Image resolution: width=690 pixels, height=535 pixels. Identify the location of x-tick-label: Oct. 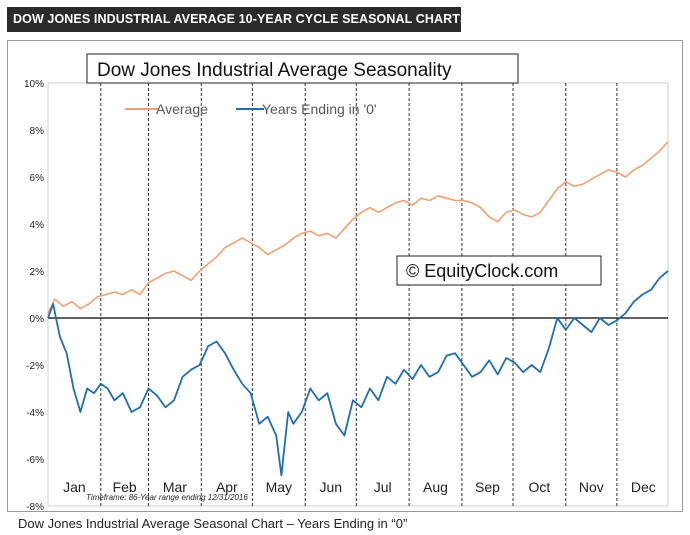
(540, 487).